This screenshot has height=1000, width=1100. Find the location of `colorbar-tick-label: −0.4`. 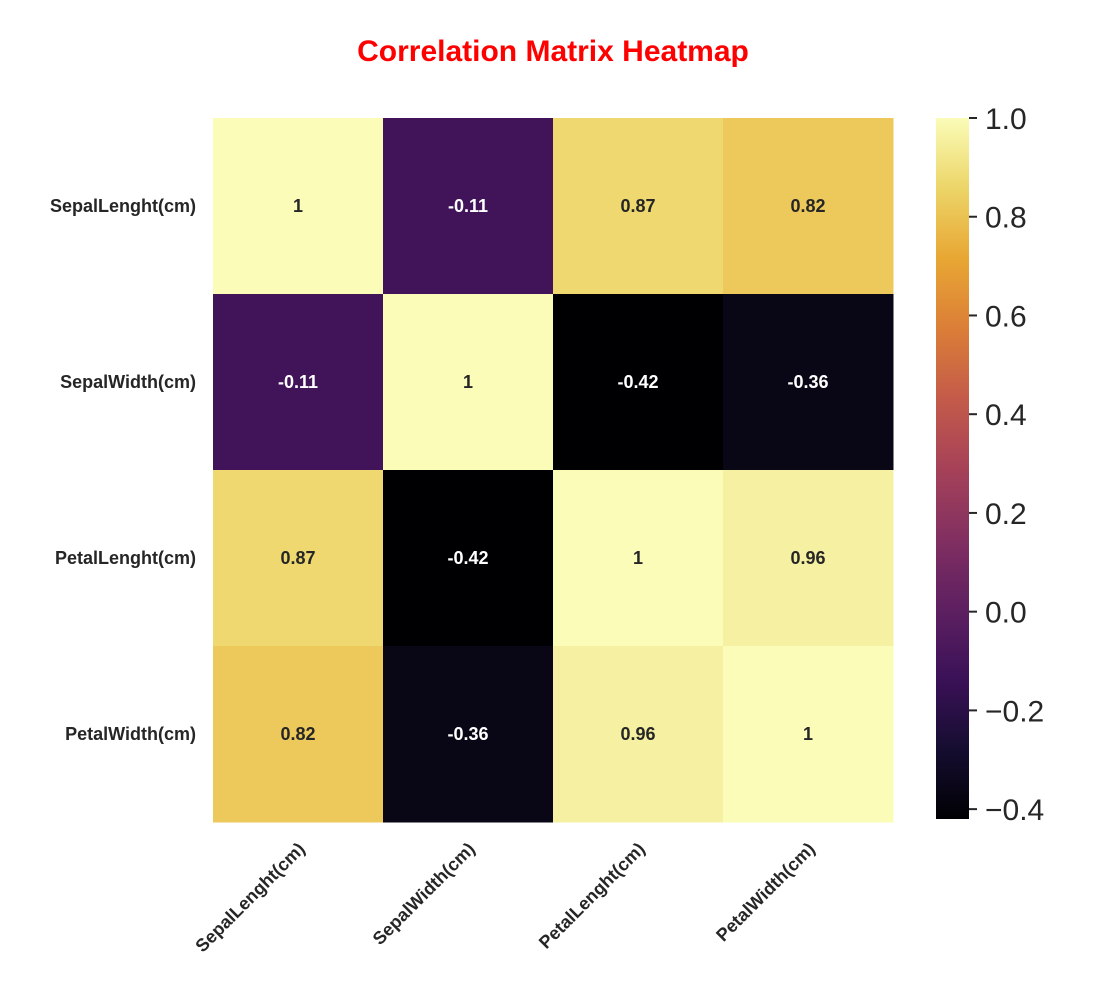

colorbar-tick-label: −0.4 is located at coordinates (1014, 810).